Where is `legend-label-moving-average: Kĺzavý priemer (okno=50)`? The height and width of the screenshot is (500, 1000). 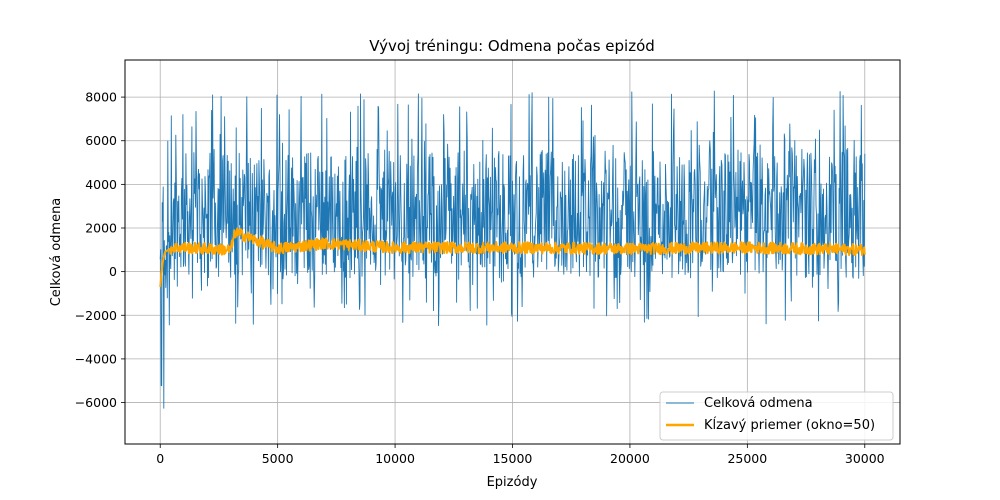
legend-label-moving-average: Kĺzavý priemer (okno=50) is located at coordinates (789, 425).